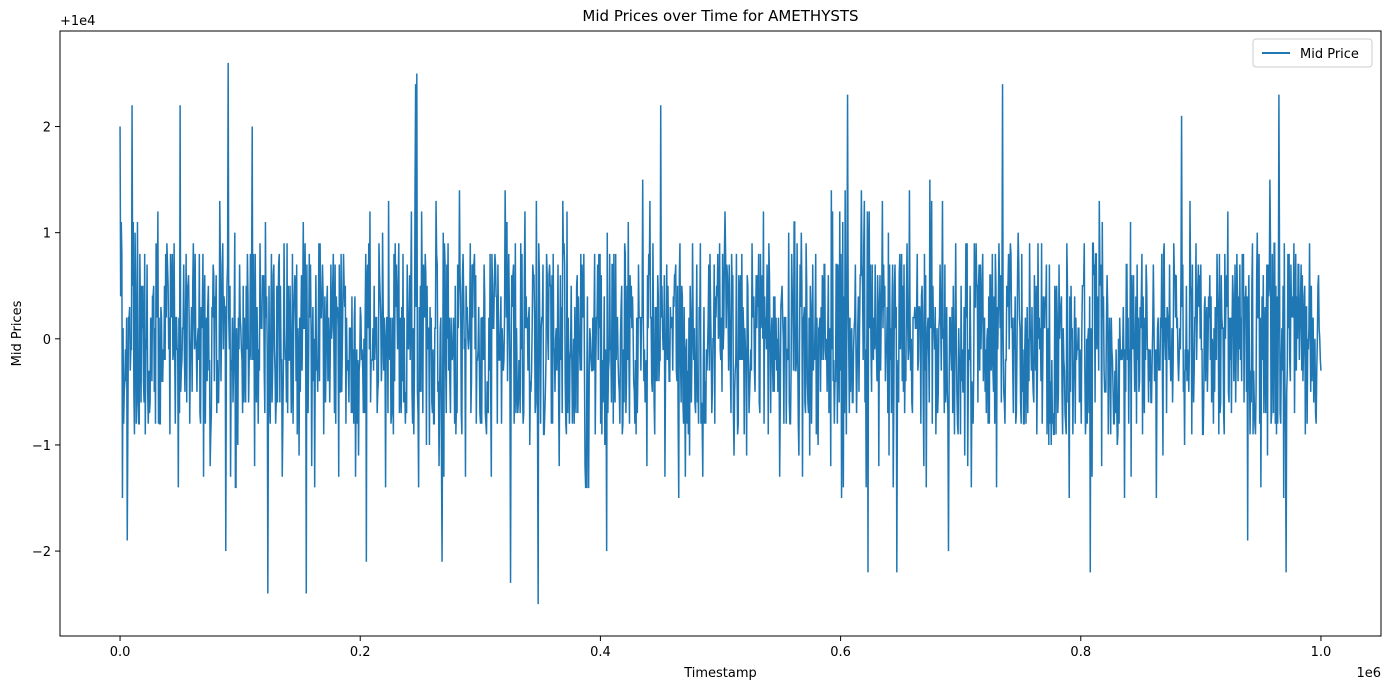  I want to click on y-axis-offset-label: +1e4, so click(77, 21).